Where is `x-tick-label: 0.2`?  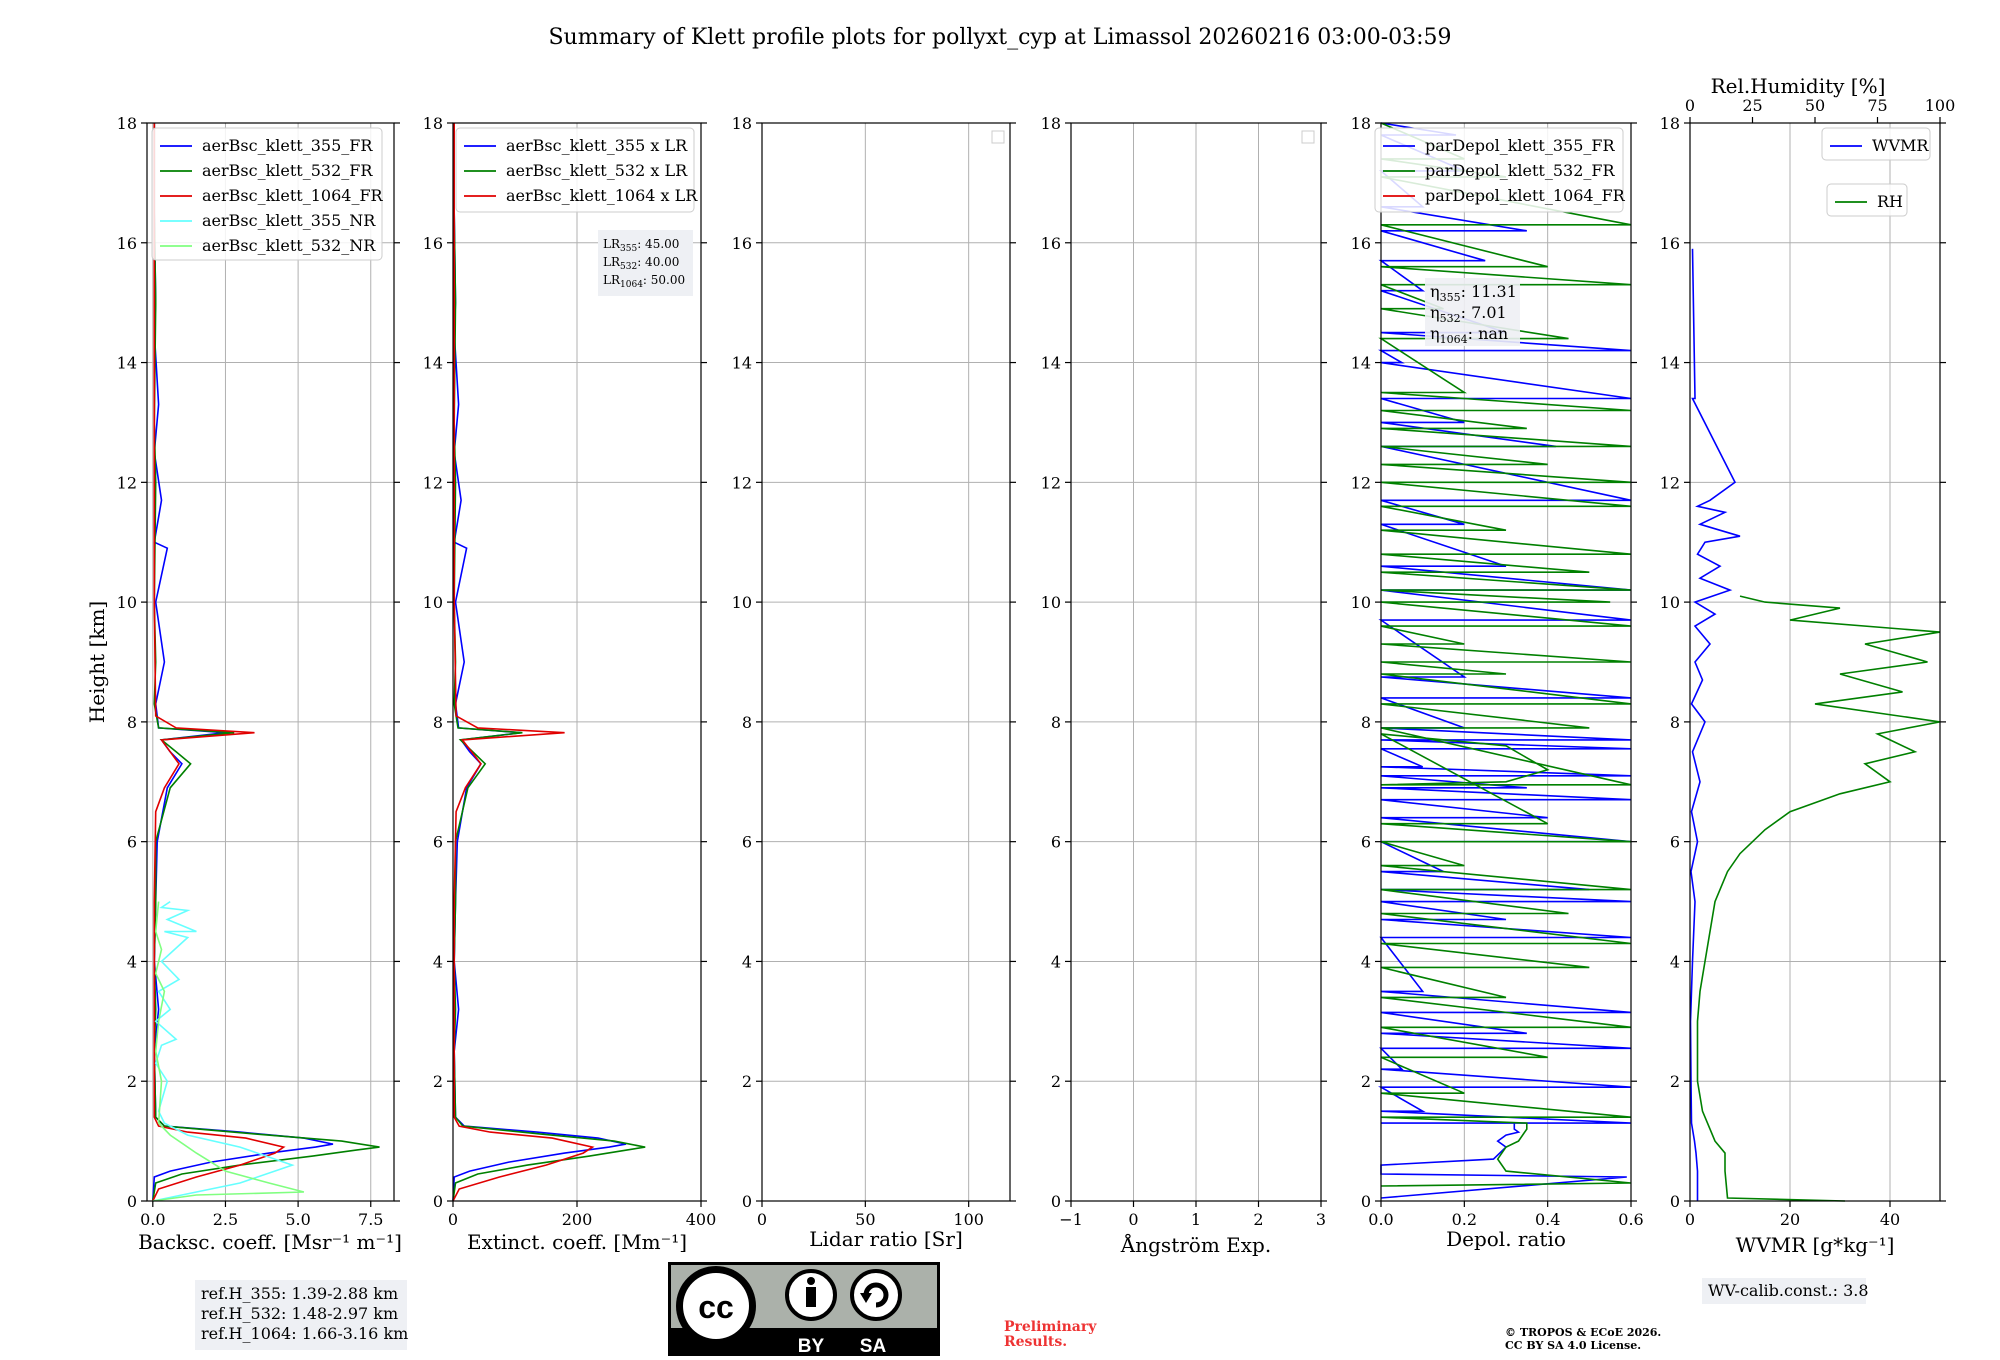 x-tick-label: 0.2 is located at coordinates (1464, 1219).